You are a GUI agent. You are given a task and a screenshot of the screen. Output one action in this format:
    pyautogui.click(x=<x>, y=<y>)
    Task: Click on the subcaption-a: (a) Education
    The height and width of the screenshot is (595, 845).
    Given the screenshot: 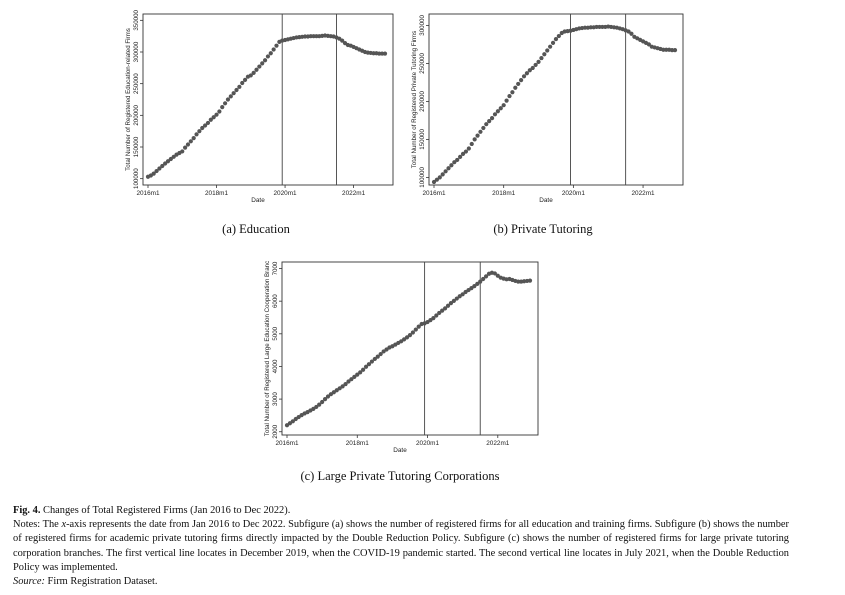 What is the action you would take?
    pyautogui.click(x=256, y=229)
    